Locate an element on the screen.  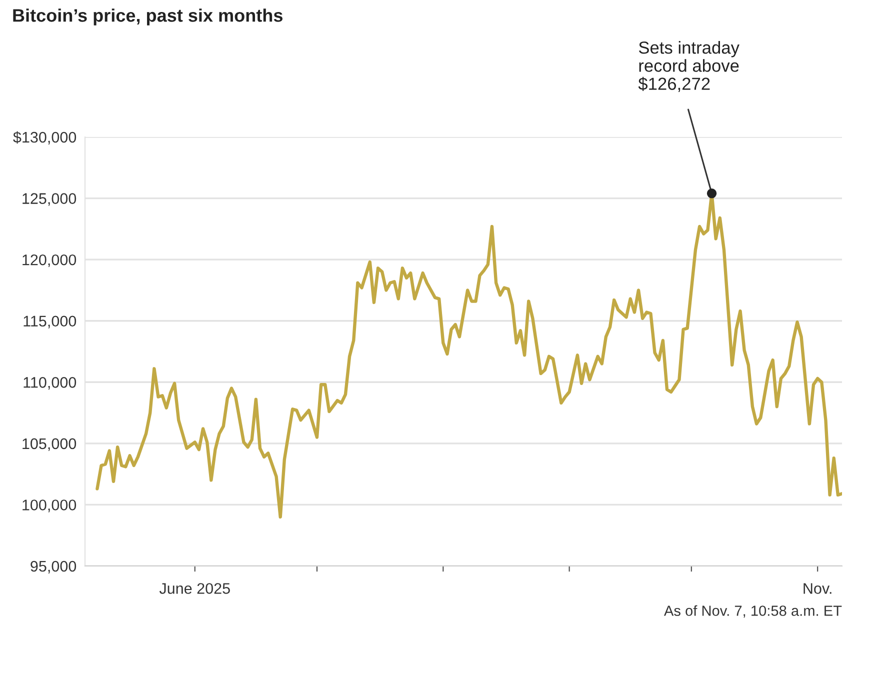
x-tick-label: Nov. is located at coordinates (818, 588).